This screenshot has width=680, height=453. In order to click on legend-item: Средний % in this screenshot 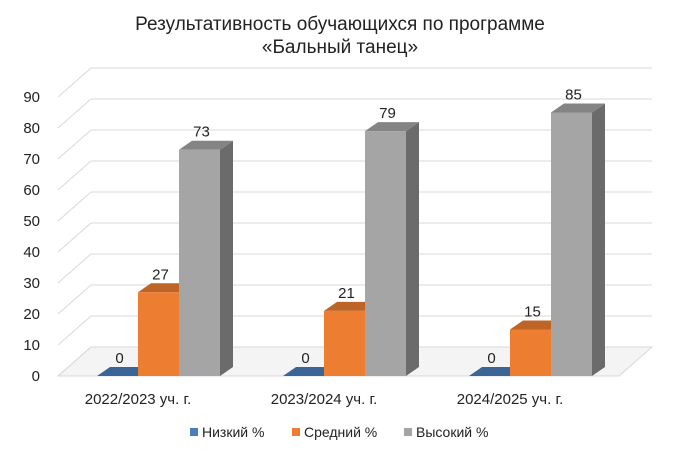, I will do `click(334, 432)`.